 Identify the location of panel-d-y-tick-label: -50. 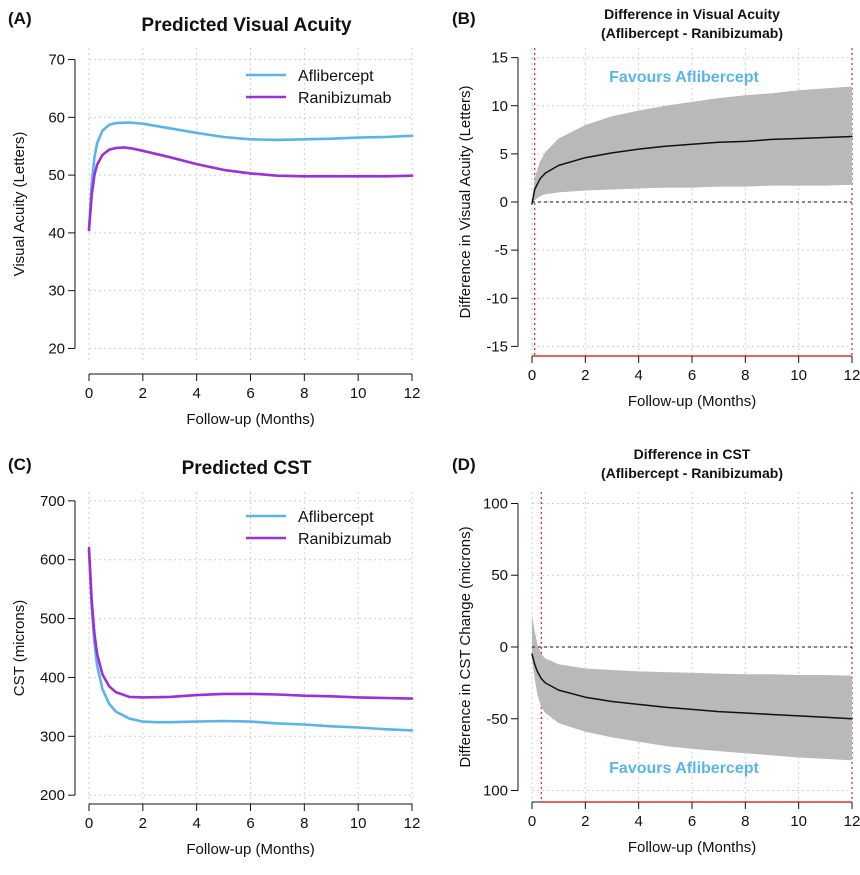
(497, 719).